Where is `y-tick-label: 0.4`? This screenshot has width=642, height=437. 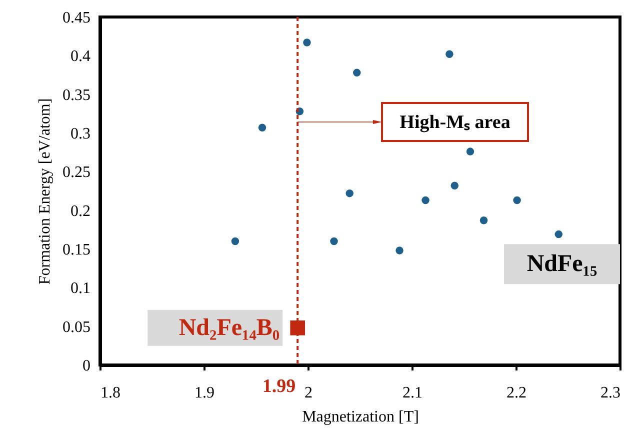 y-tick-label: 0.4 is located at coordinates (80, 57).